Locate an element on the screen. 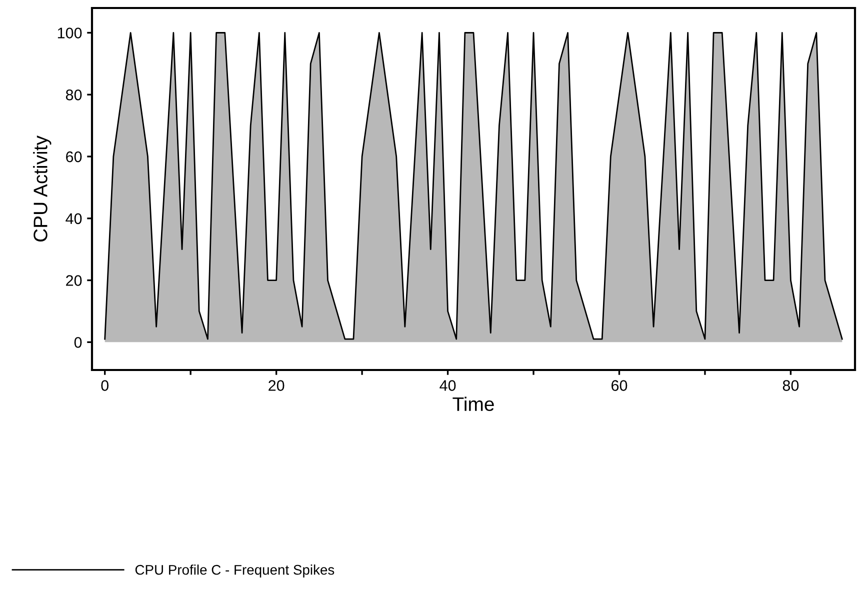 The width and height of the screenshot is (860, 590). y-tick-label: 20 is located at coordinates (74, 280).